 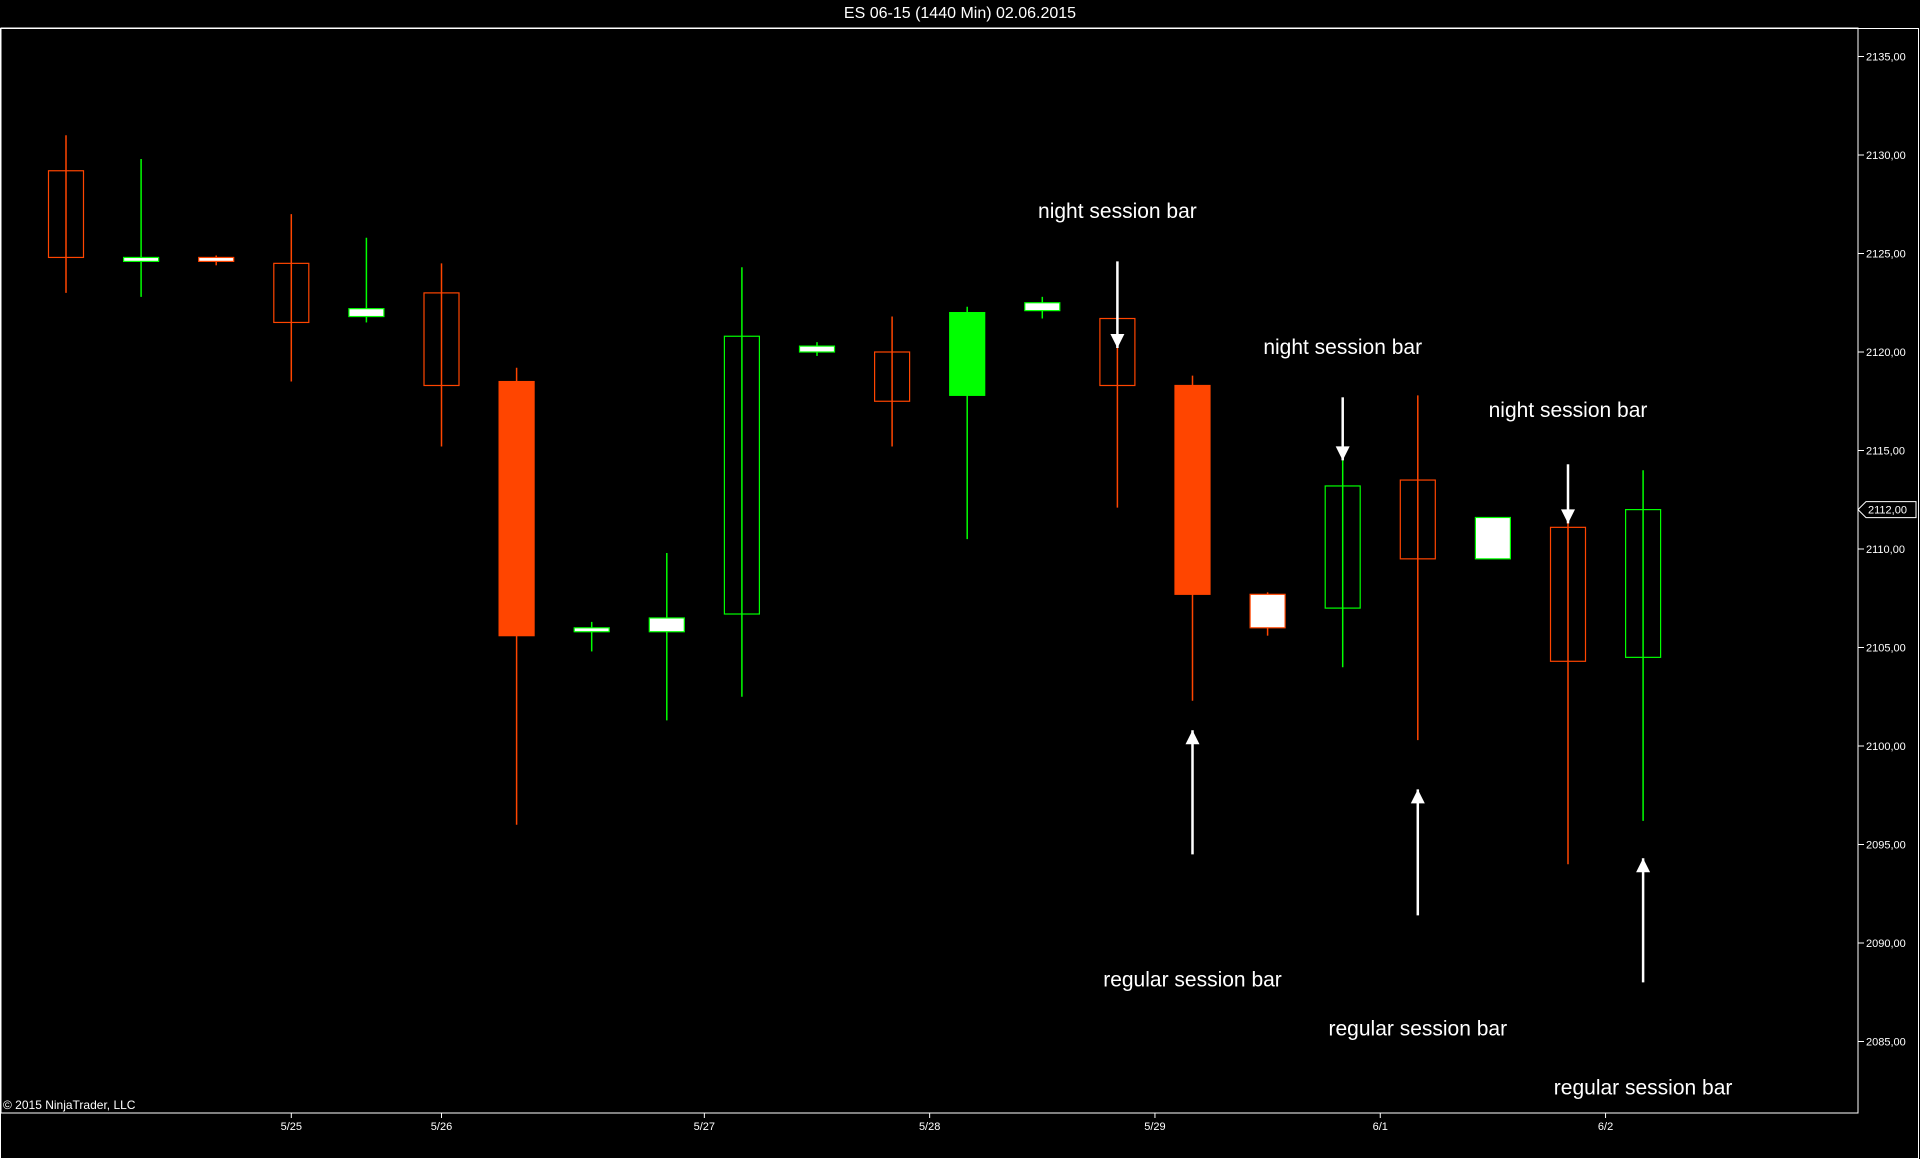 I want to click on last-price-marker: 2112,00, so click(x=1887, y=510).